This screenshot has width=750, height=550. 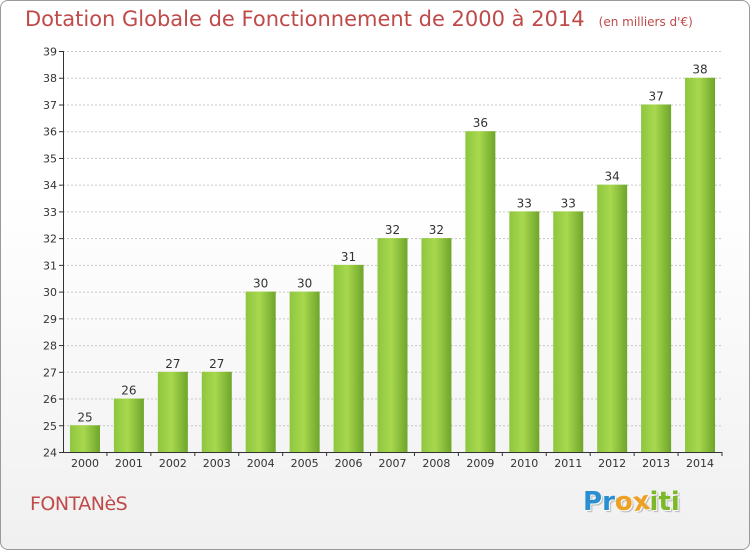 What do you see at coordinates (392, 345) in the screenshot?
I see `bar-2007` at bounding box center [392, 345].